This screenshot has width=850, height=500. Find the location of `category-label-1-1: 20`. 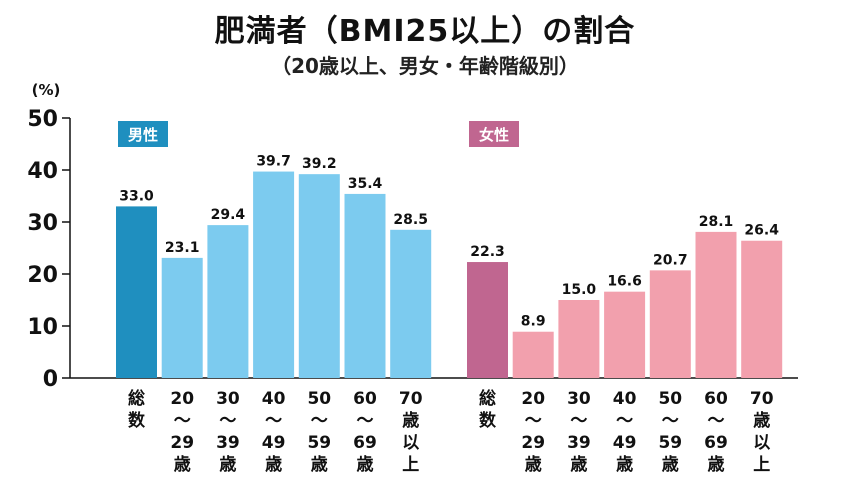

category-label-1-1: 20 is located at coordinates (533, 399).